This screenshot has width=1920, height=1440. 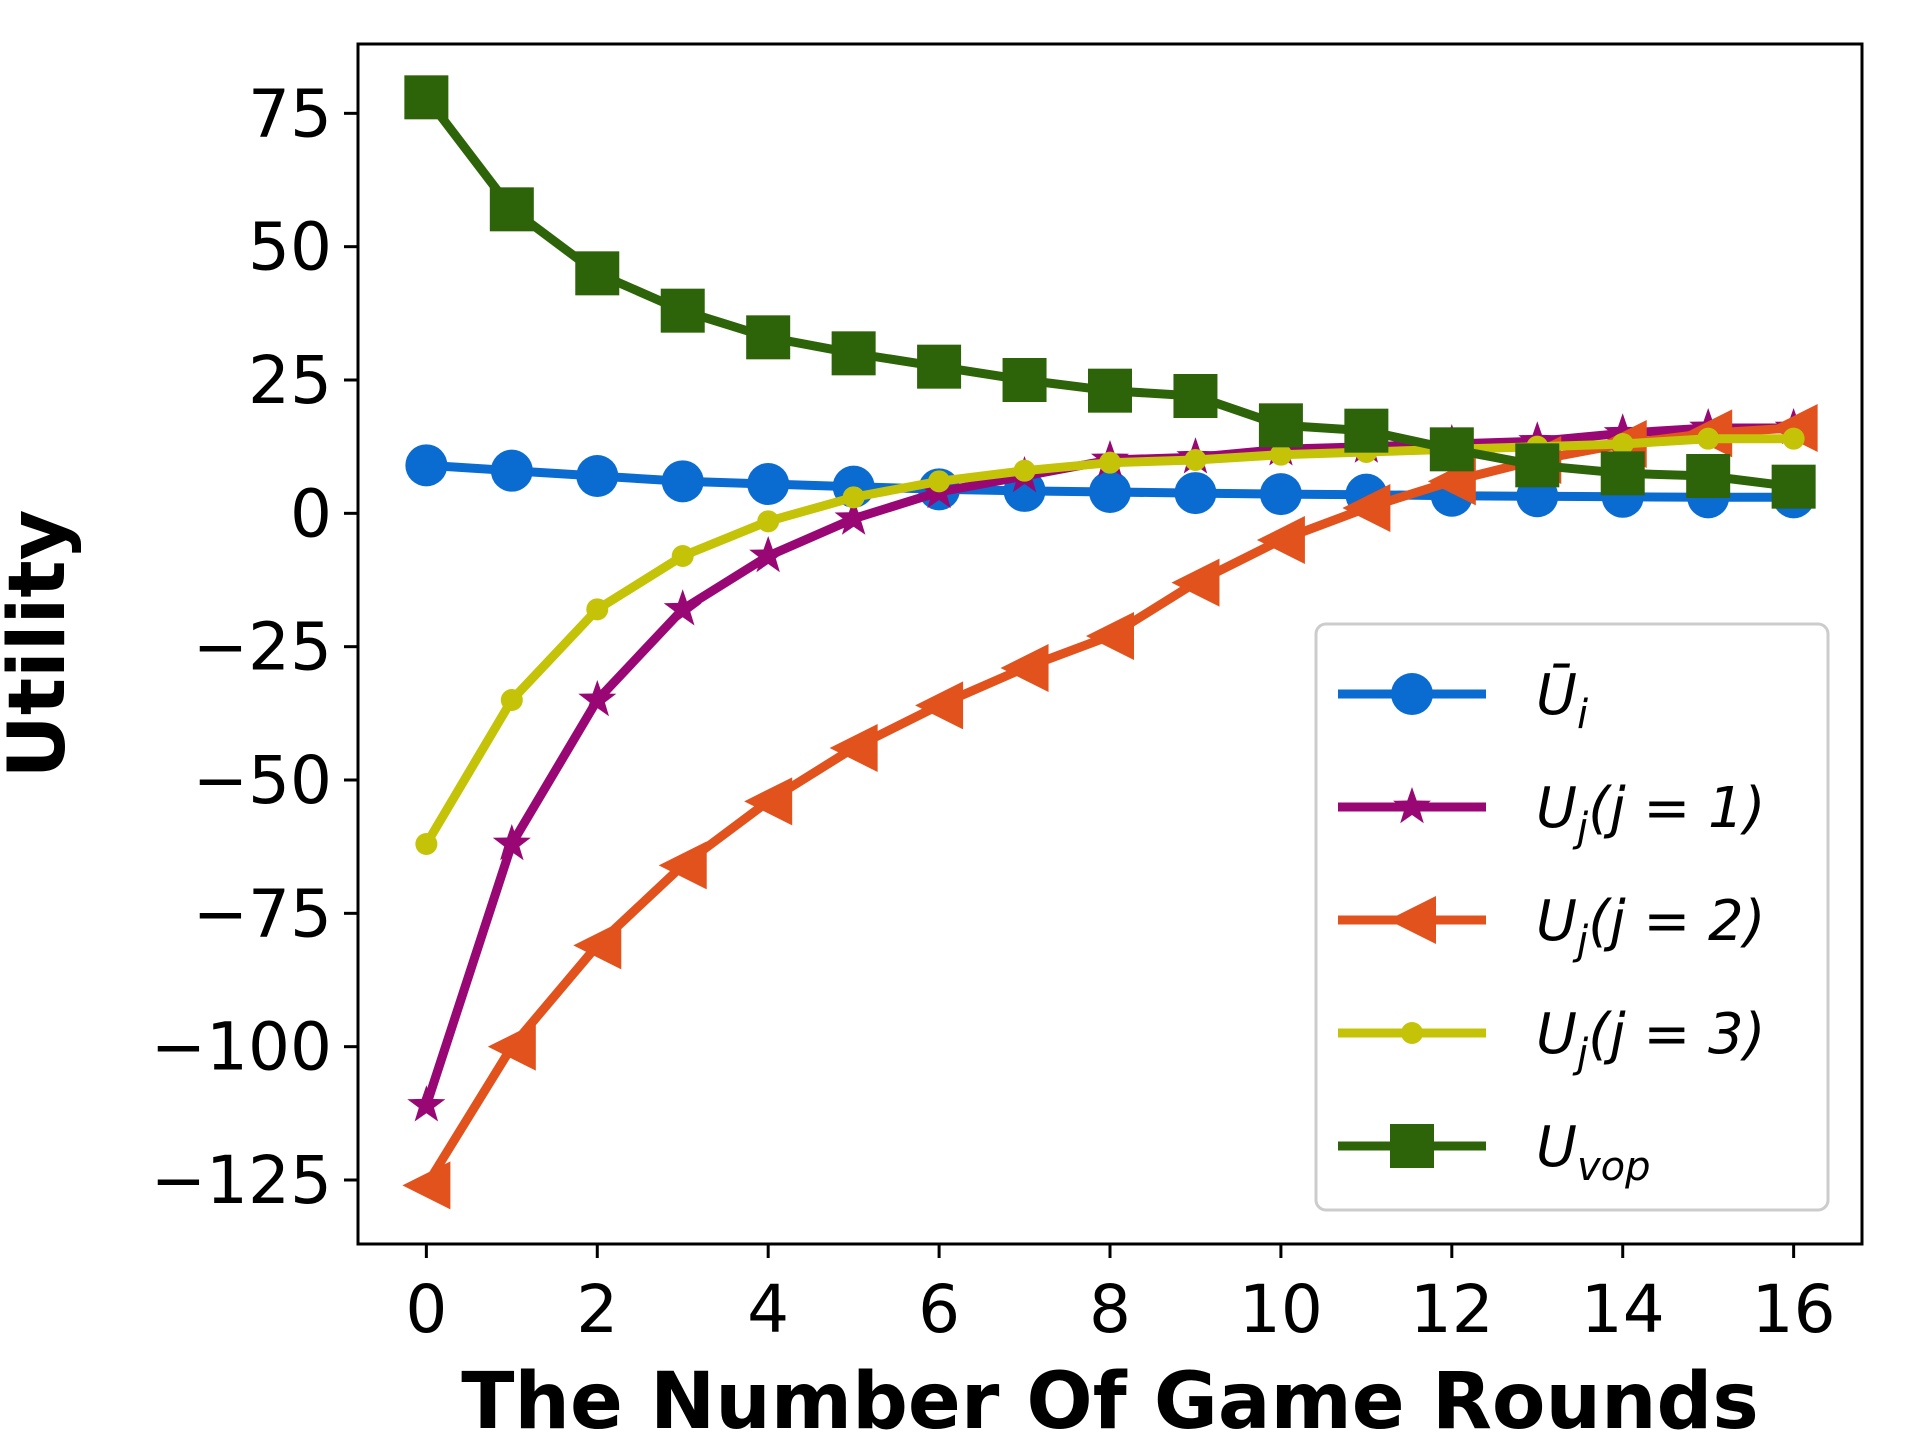 I want to click on legend-label: Uvop, so click(x=1593, y=1152).